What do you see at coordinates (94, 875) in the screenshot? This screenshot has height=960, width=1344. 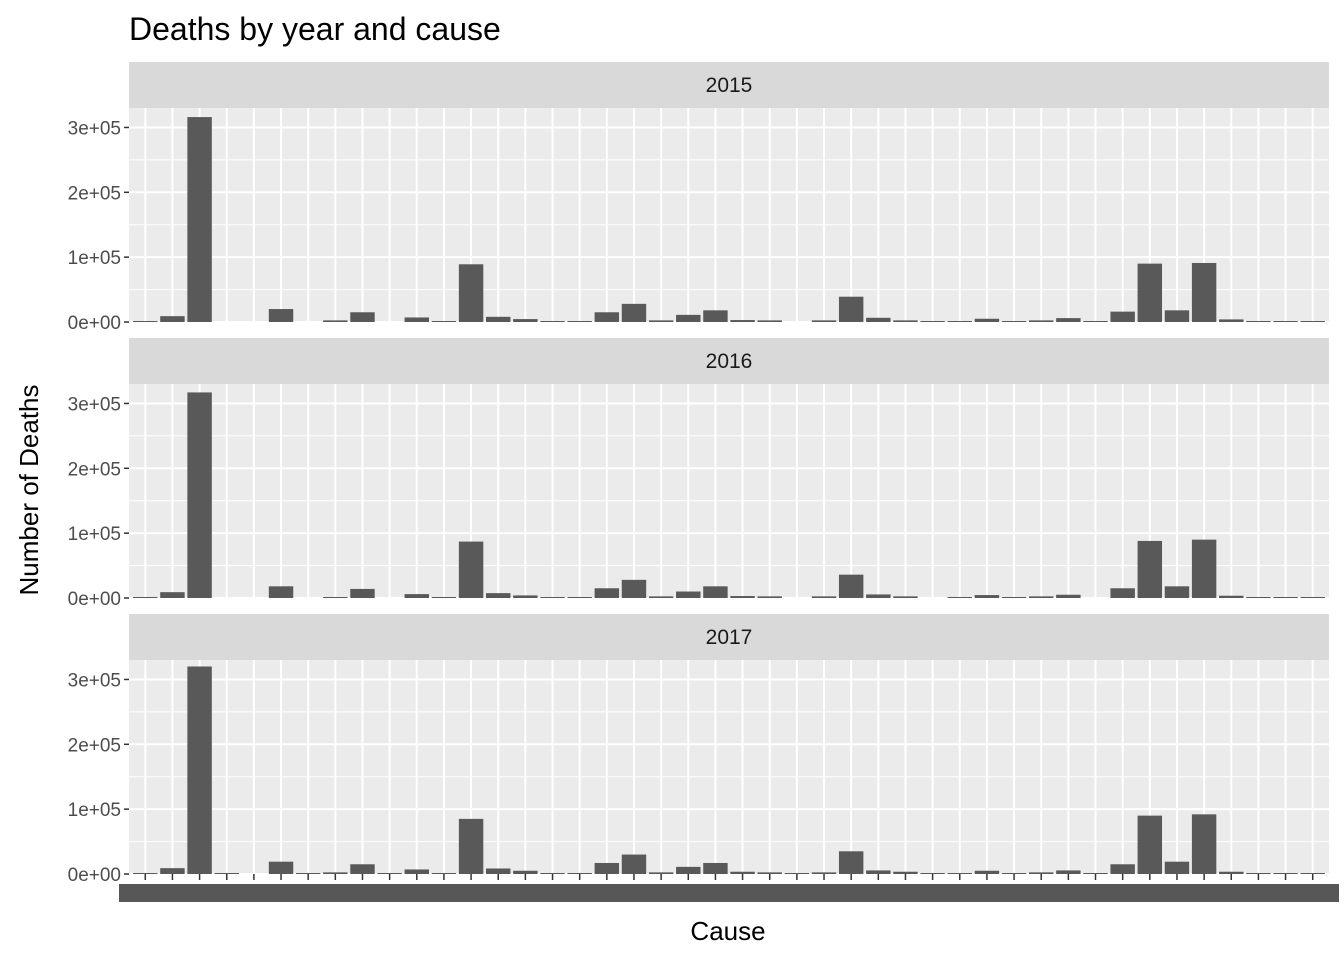 I see `y-tick-label: 0e+00` at bounding box center [94, 875].